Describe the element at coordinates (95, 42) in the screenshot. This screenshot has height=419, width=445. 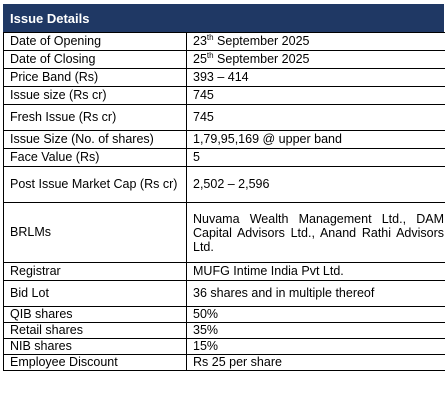
I see `row-label: Date of Opening` at that location.